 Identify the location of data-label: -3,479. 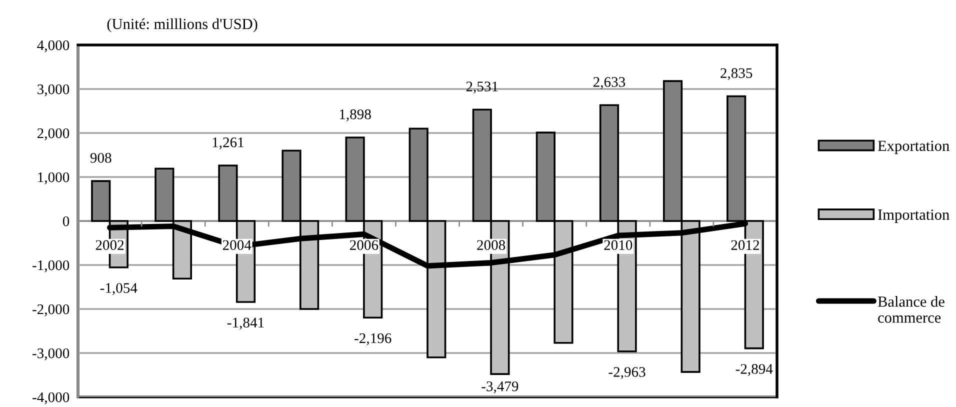
(500, 387).